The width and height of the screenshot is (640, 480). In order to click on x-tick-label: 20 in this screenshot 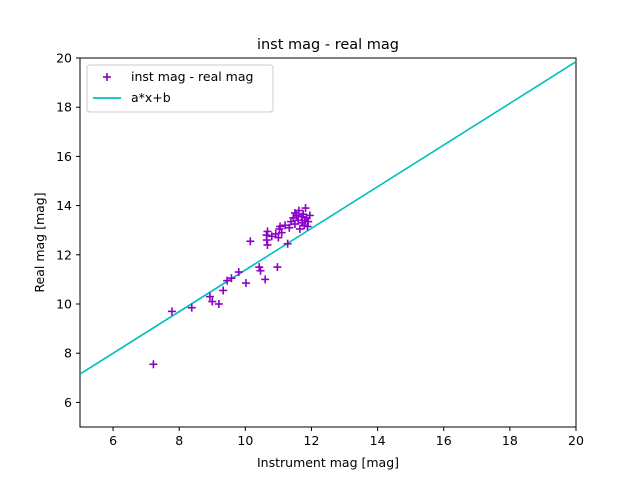, I will do `click(576, 440)`.